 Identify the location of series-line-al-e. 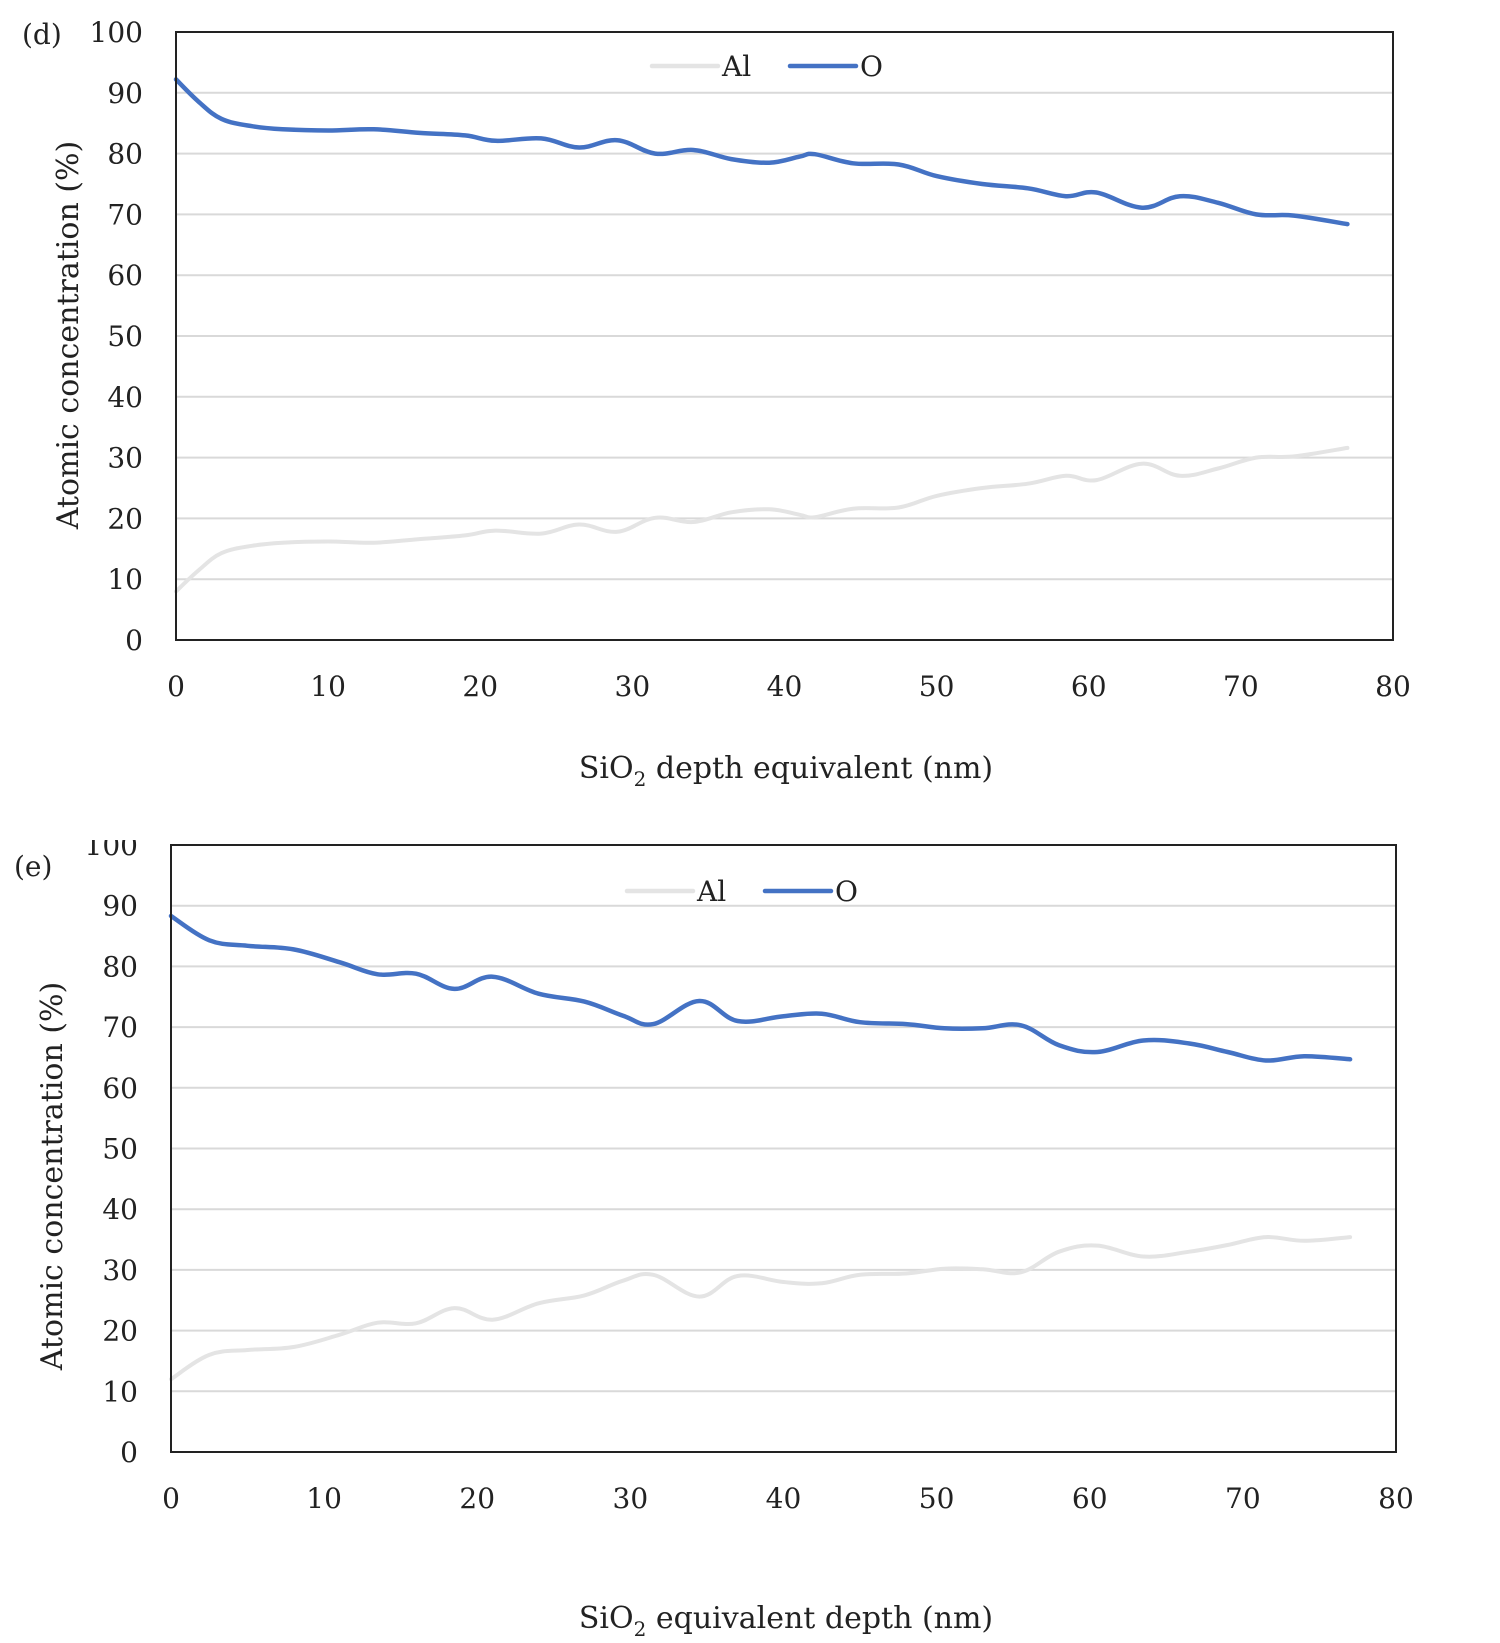
(761, 1308).